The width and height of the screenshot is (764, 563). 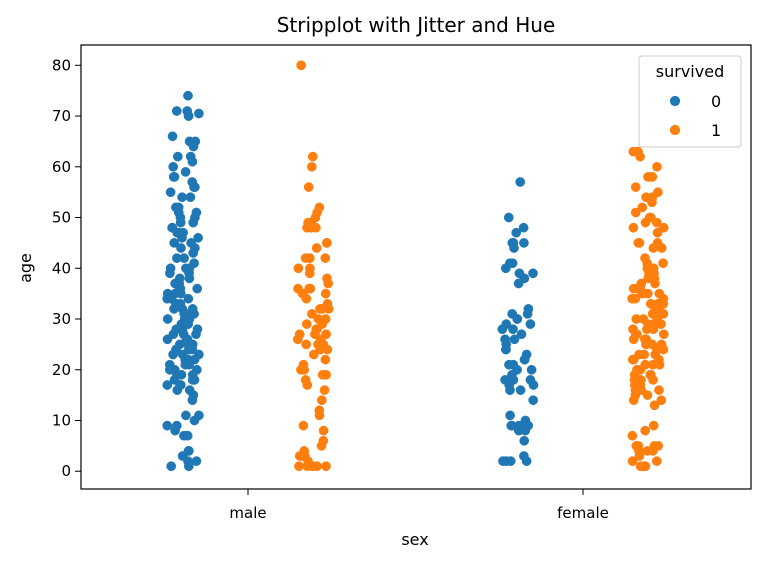 What do you see at coordinates (416, 25) in the screenshot?
I see `chart-title: Stripplot with Jitter and Hue` at bounding box center [416, 25].